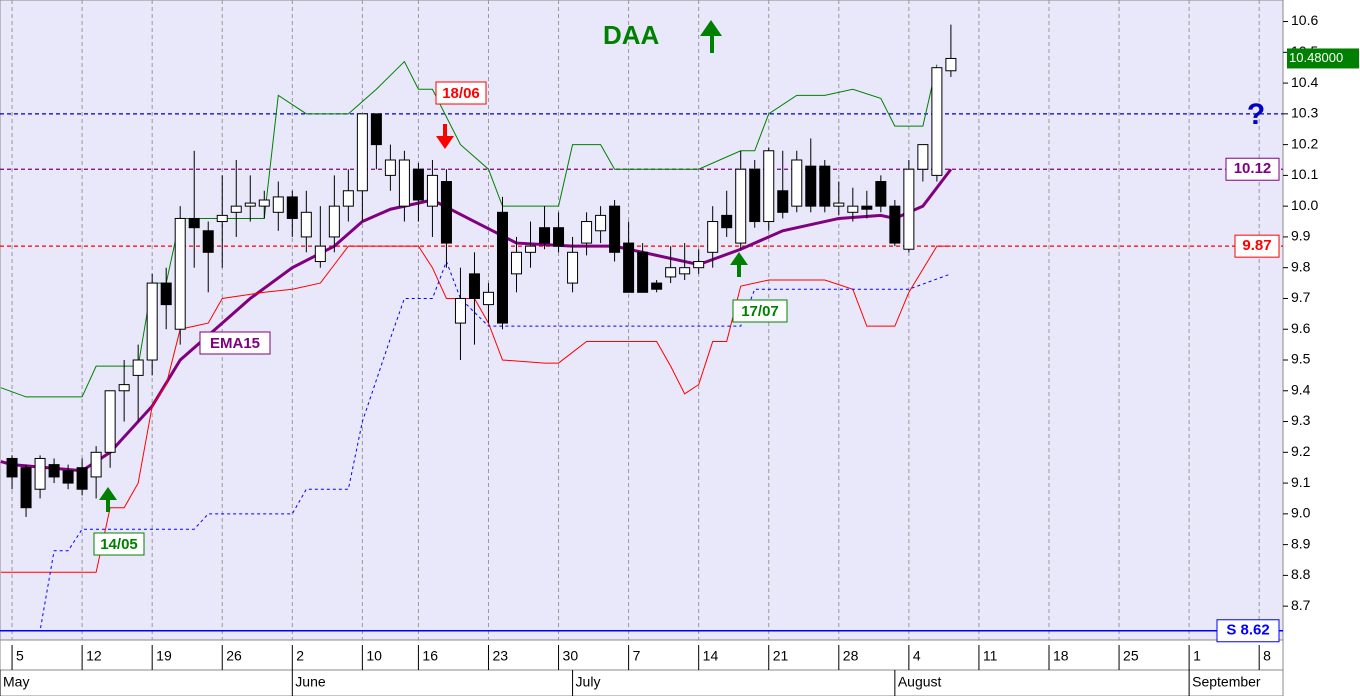 The width and height of the screenshot is (1360, 696). Describe the element at coordinates (1301, 543) in the screenshot. I see `y-tick-label: 8.9` at that location.